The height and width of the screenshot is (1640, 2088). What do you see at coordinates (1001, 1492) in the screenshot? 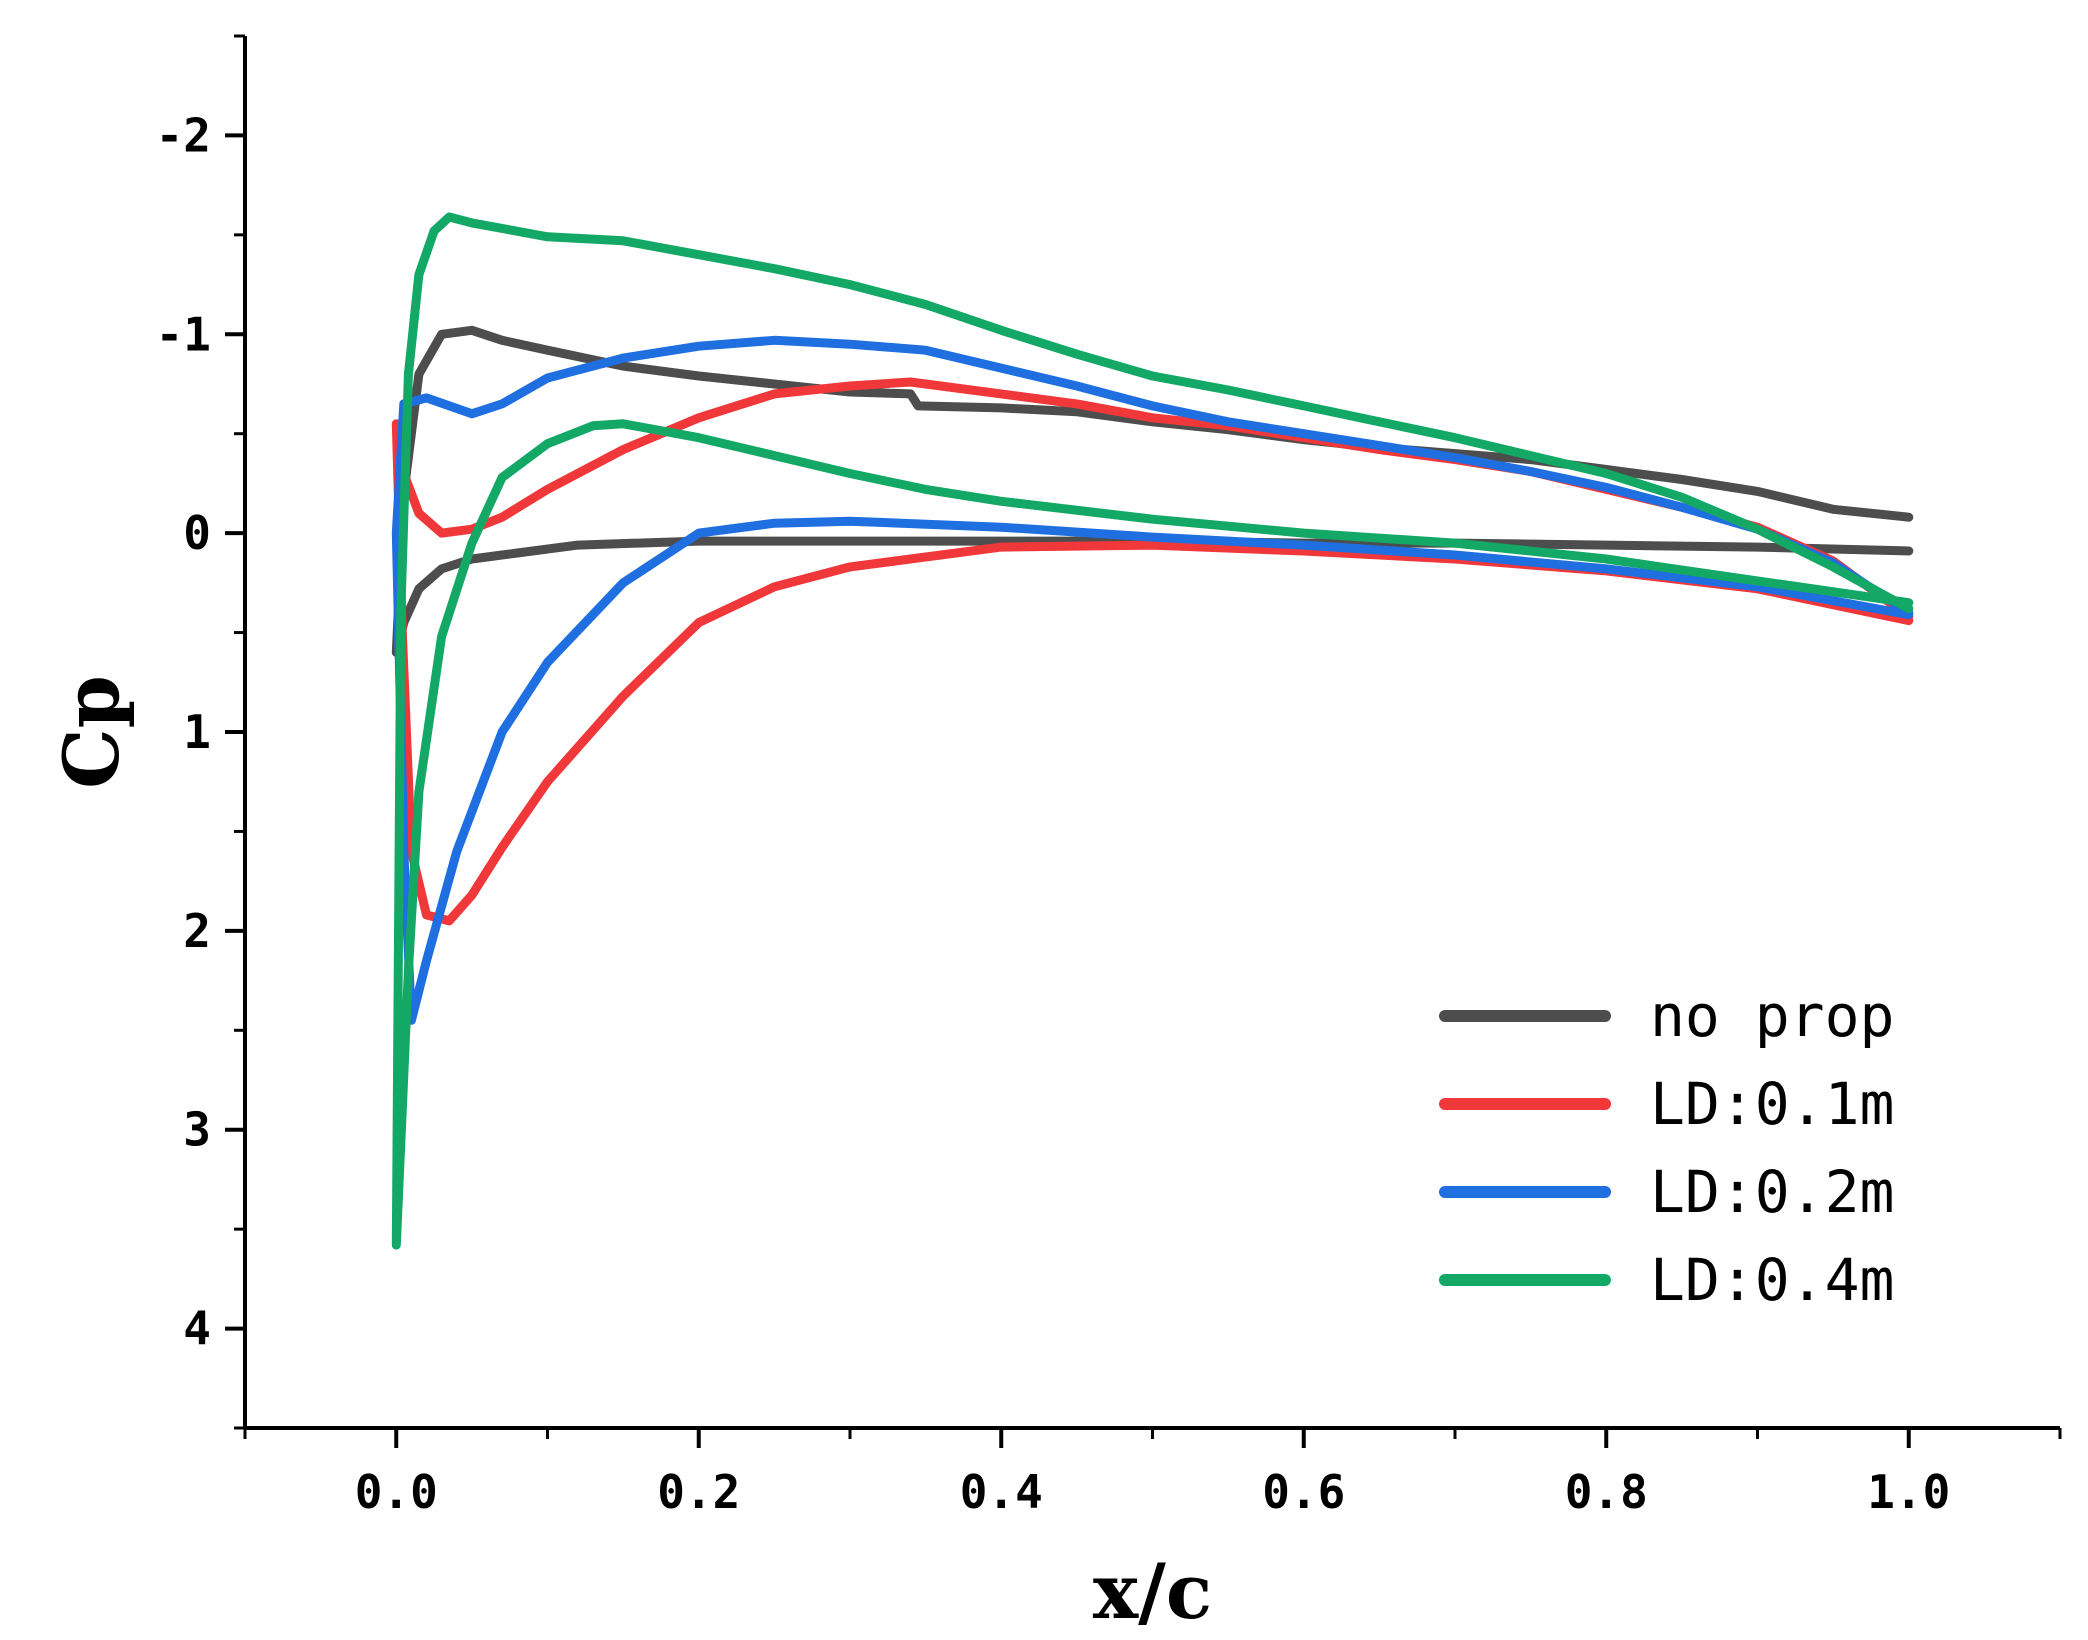
I see `x-tick-label: 0.4` at bounding box center [1001, 1492].